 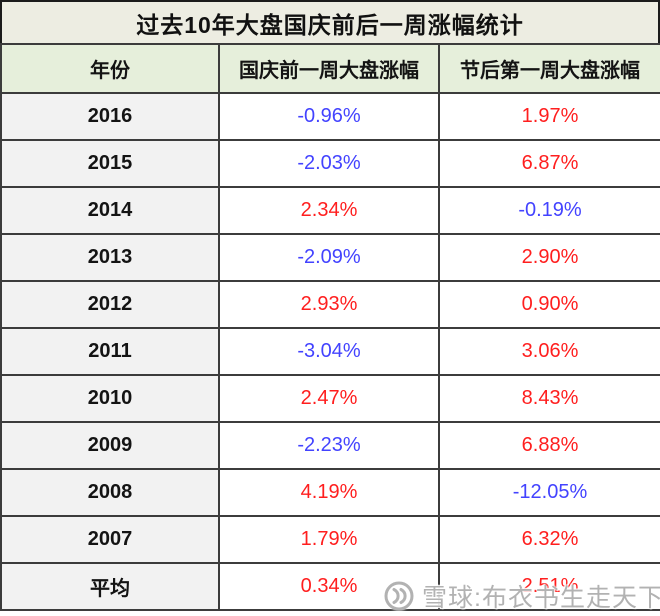 What do you see at coordinates (110, 210) in the screenshot?
I see `year-cell: 2014` at bounding box center [110, 210].